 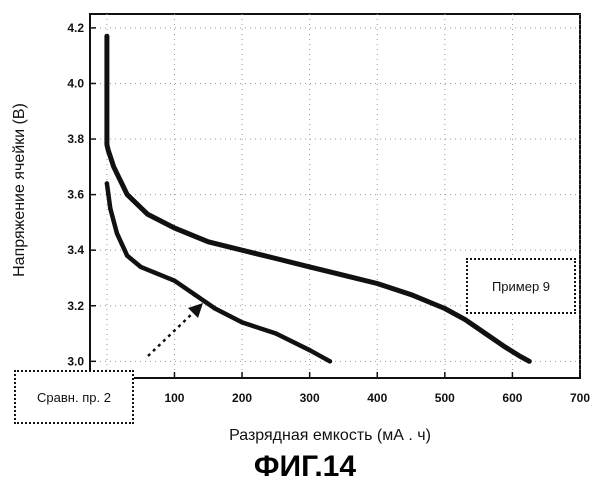 I want to click on y-tick-label: 3.6, so click(x=75, y=195).